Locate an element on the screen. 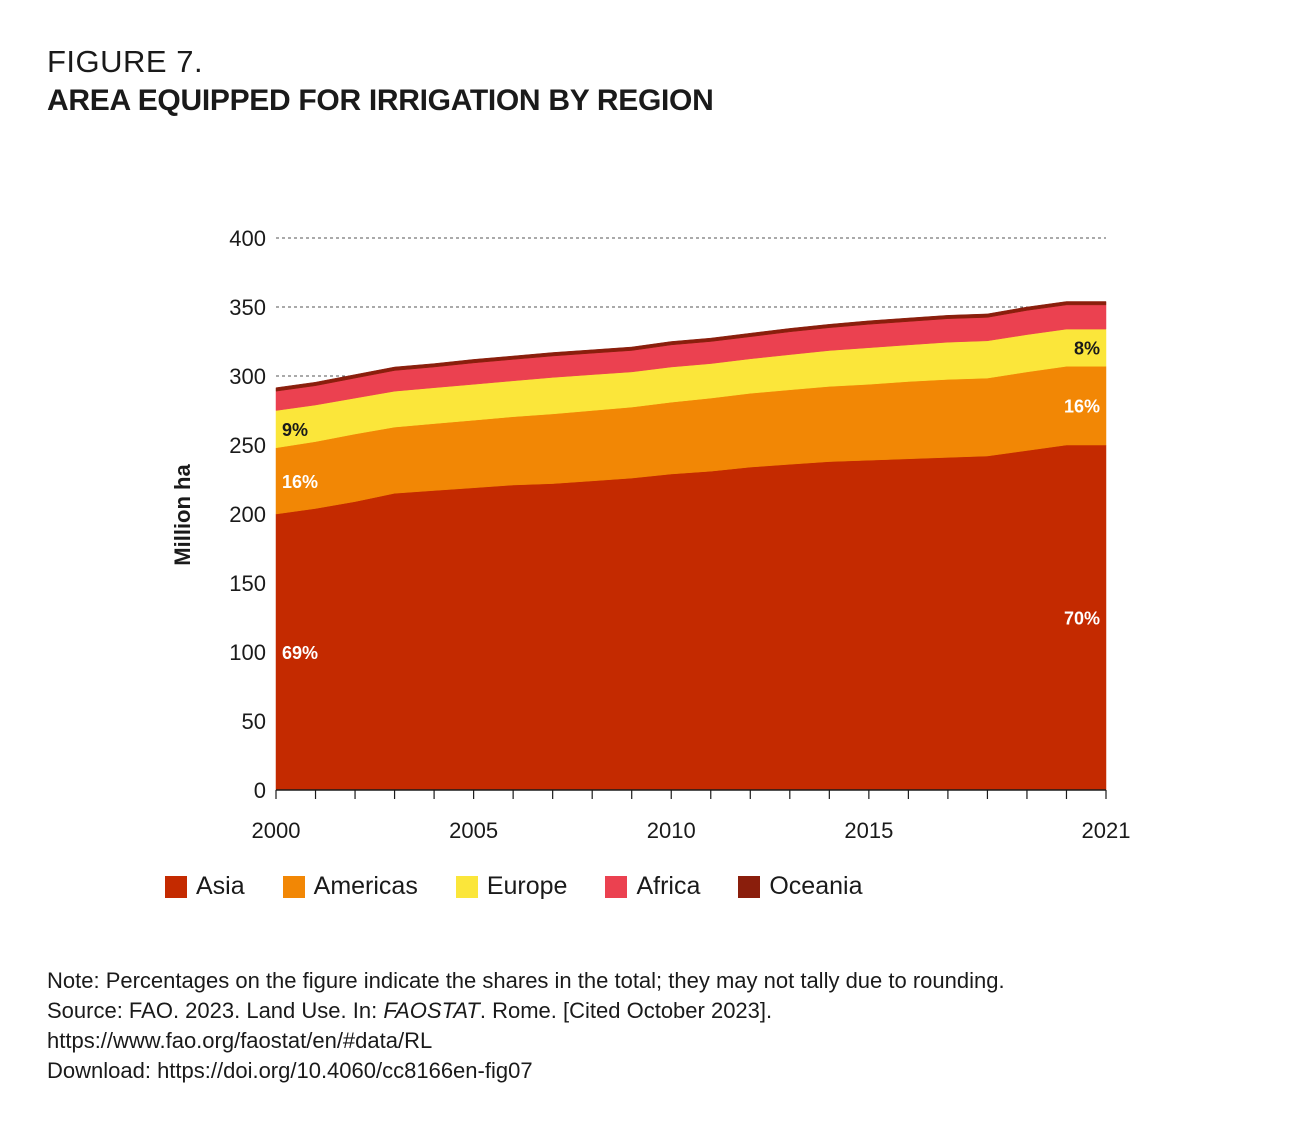  x-tick-label: 2005 is located at coordinates (473, 830).